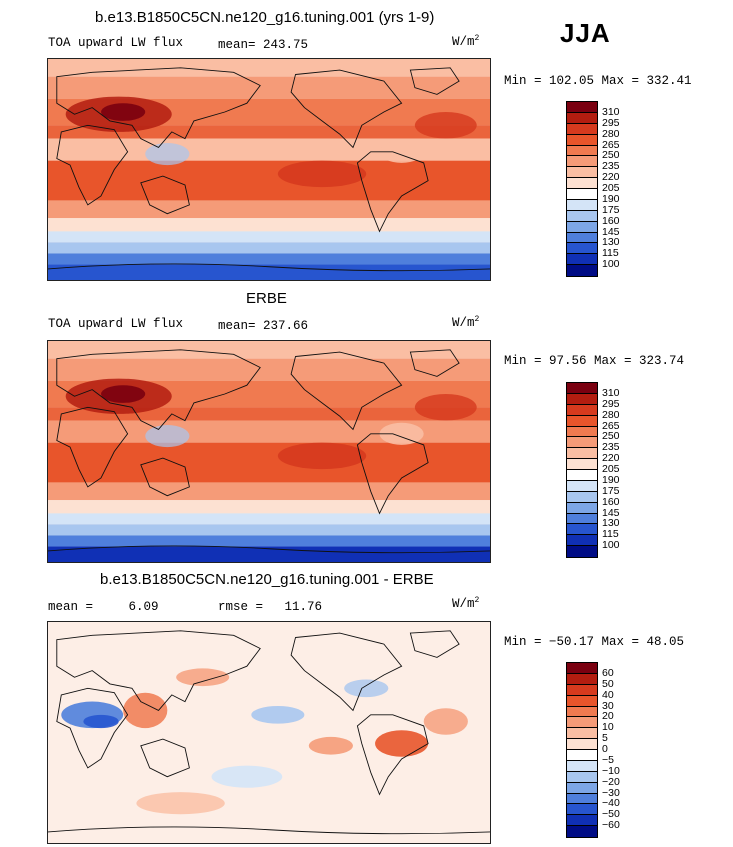 This screenshot has width=733, height=847. I want to click on panel-1-colorbar, so click(582, 189).